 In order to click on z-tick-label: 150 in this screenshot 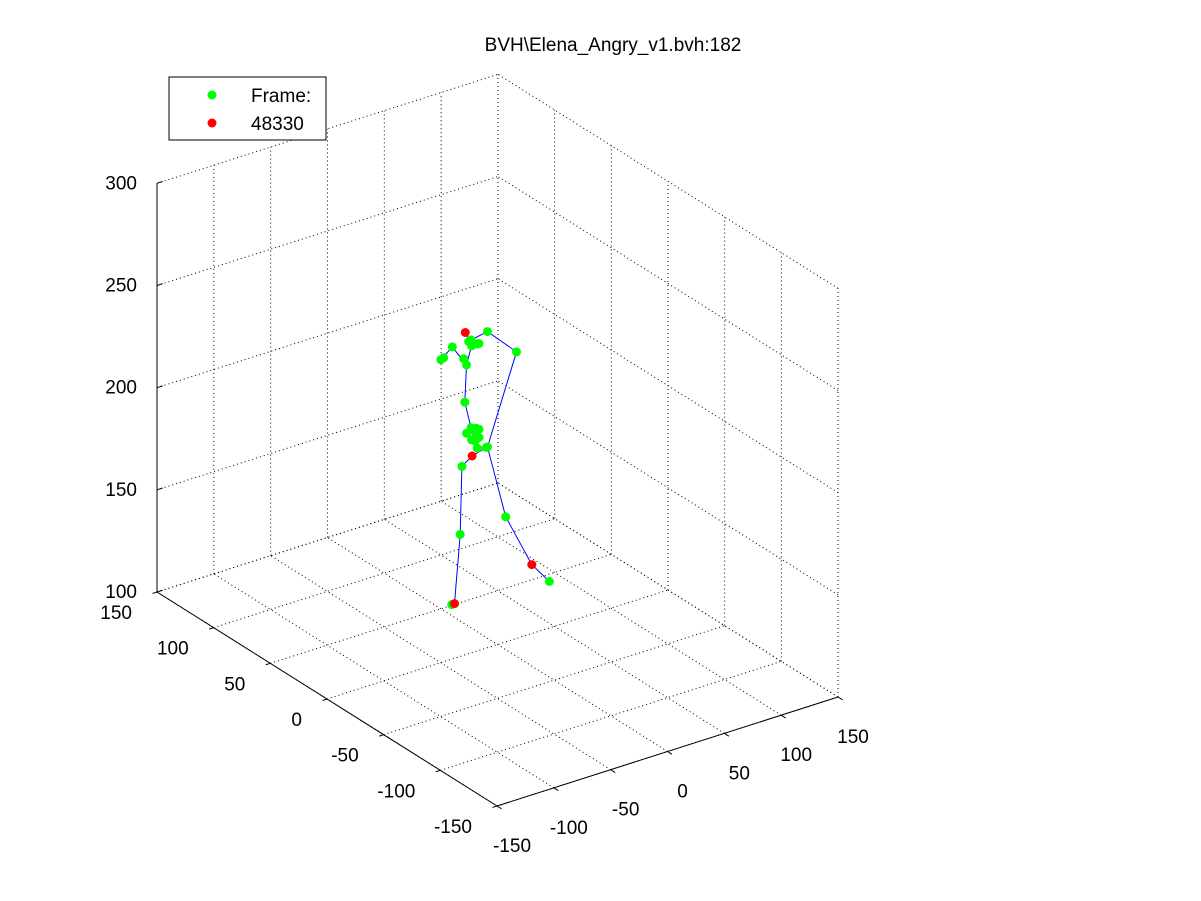, I will do `click(121, 490)`.